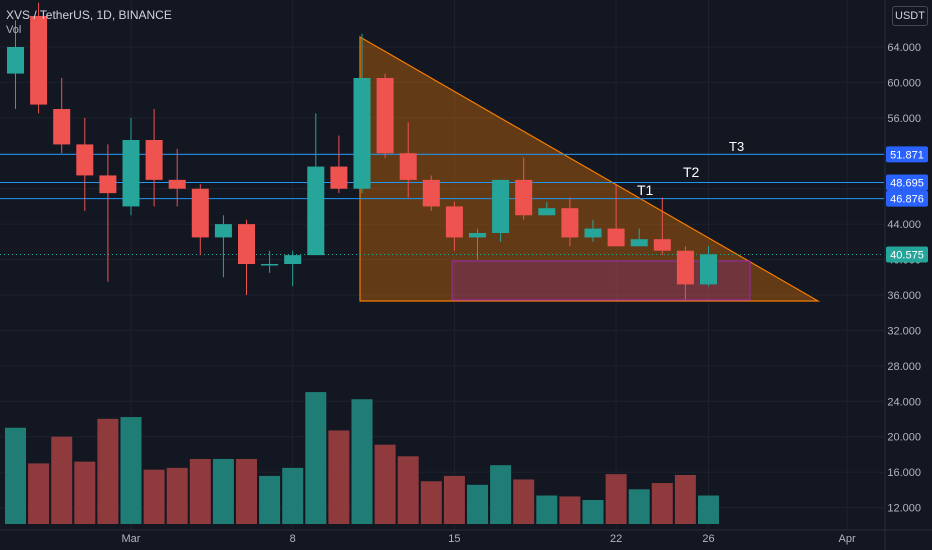 This screenshot has height=550, width=932. Describe the element at coordinates (454, 539) in the screenshot. I see `time-tick-label: 15` at that location.